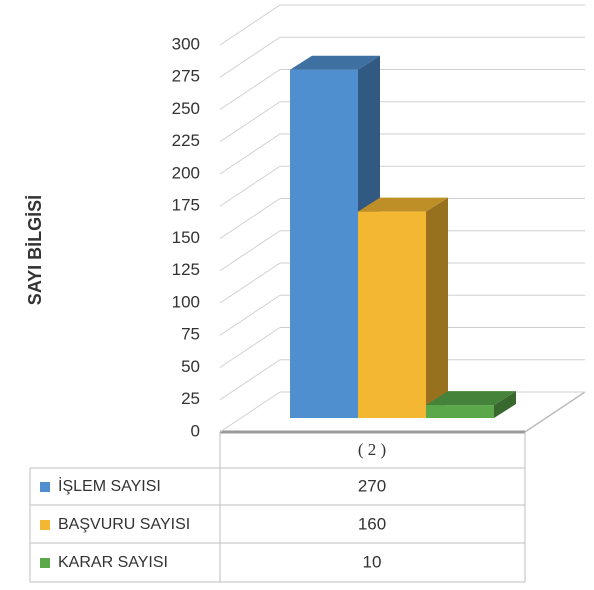  I want to click on y-tick-label: 150, so click(186, 237).